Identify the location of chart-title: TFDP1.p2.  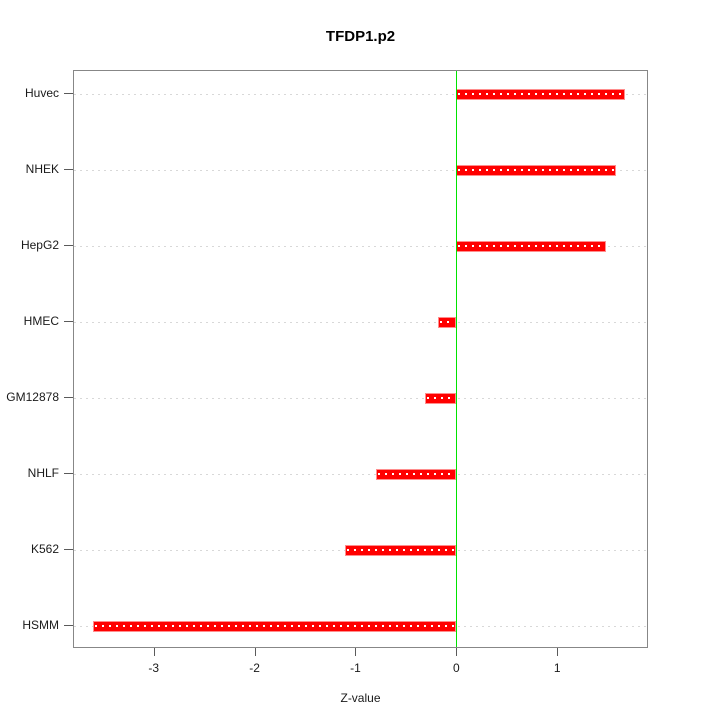
(360, 36).